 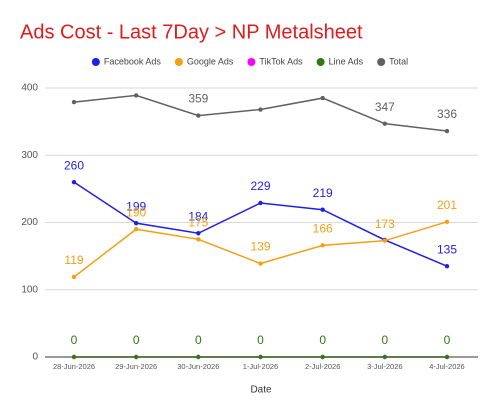 I want to click on y-tick-label: 300, so click(x=29, y=155).